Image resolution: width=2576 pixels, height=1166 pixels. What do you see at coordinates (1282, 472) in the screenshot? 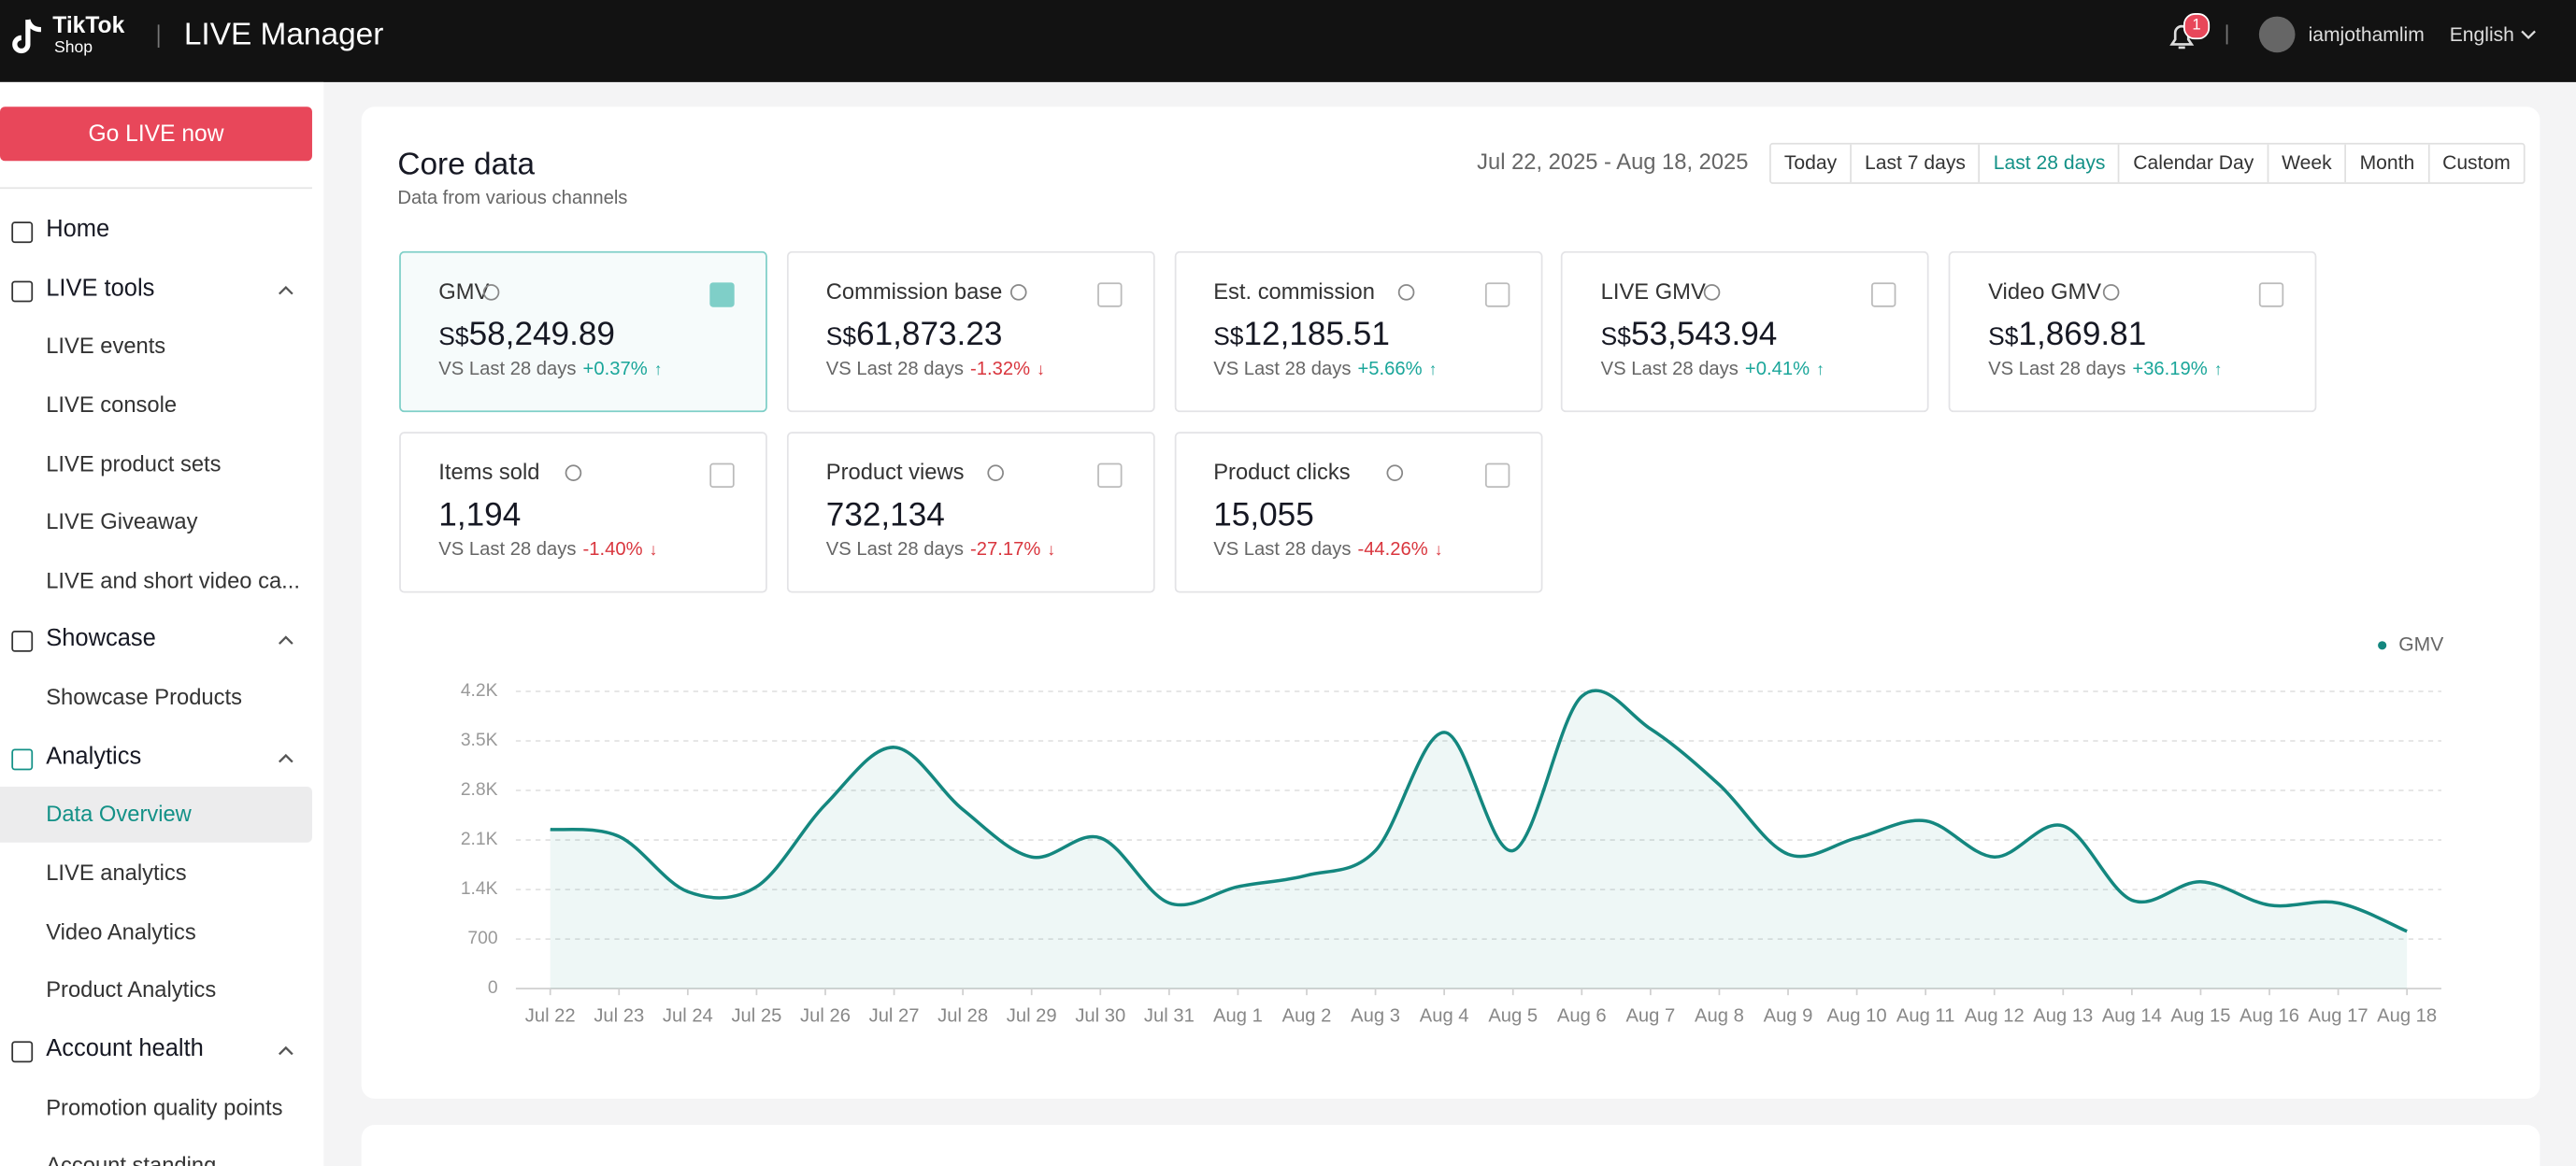
I see `metric-label: Product clicks` at bounding box center [1282, 472].